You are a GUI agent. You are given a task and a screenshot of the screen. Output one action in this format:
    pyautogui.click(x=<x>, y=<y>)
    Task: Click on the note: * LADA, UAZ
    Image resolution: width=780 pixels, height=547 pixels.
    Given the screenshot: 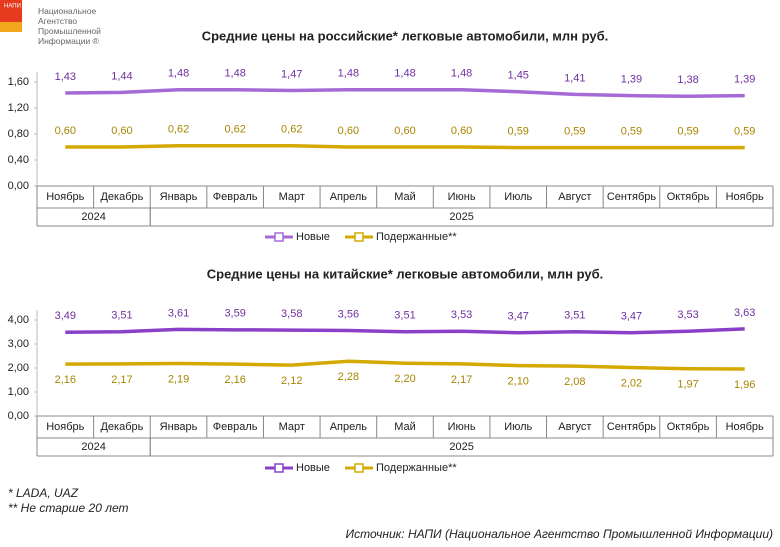 What is the action you would take?
    pyautogui.click(x=43, y=493)
    